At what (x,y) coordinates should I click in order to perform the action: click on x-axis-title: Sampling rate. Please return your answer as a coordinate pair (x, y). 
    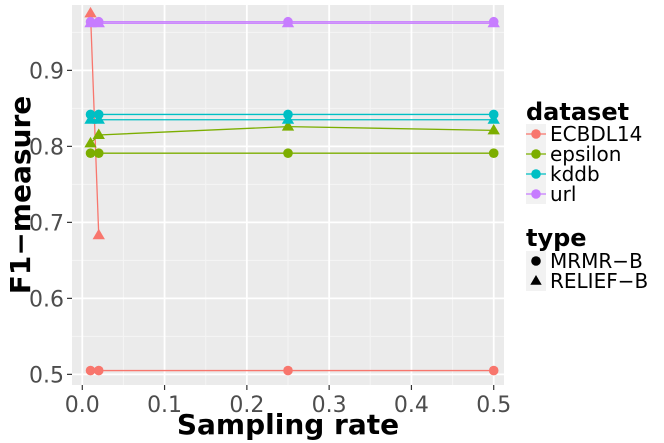
    Looking at the image, I should click on (288, 424).